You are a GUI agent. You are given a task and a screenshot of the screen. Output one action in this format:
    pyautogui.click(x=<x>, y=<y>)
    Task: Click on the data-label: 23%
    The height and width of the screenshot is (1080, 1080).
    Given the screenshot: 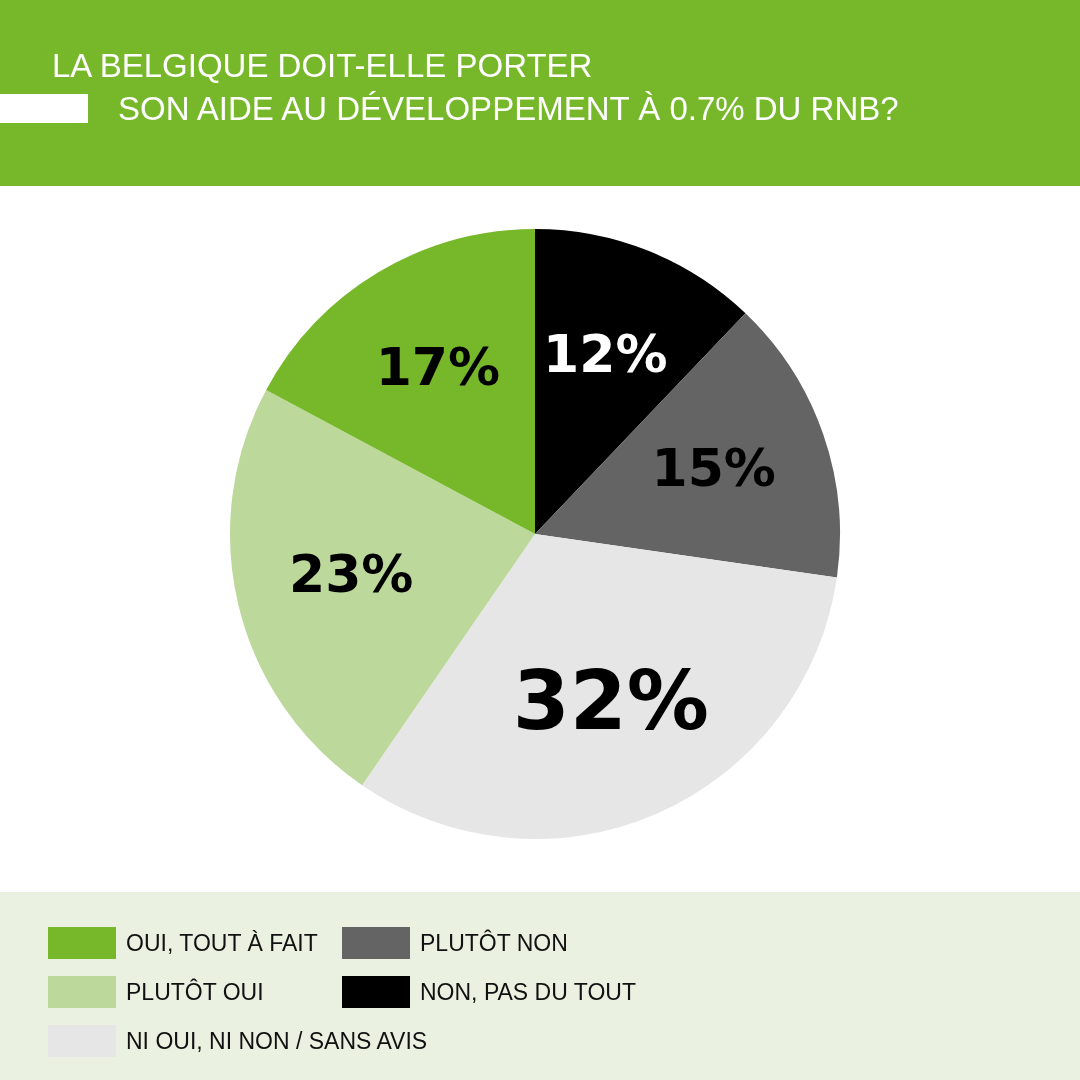 What is the action you would take?
    pyautogui.click(x=351, y=574)
    